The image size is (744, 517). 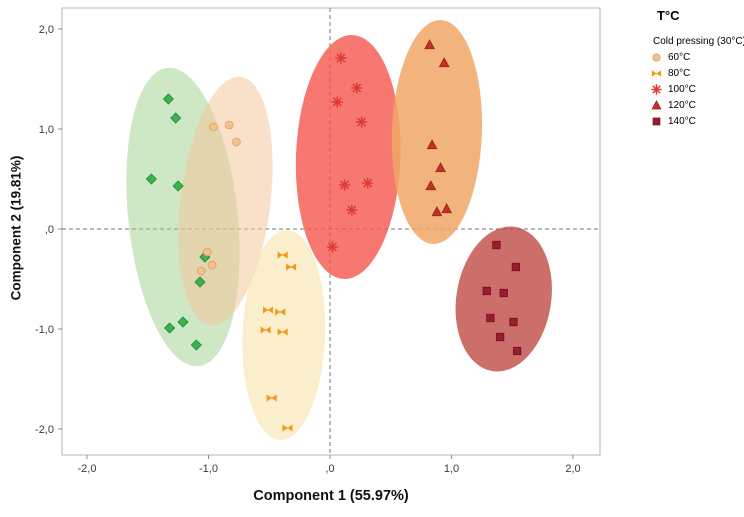 I want to click on legend-item-120c: 120°C, so click(x=696, y=105).